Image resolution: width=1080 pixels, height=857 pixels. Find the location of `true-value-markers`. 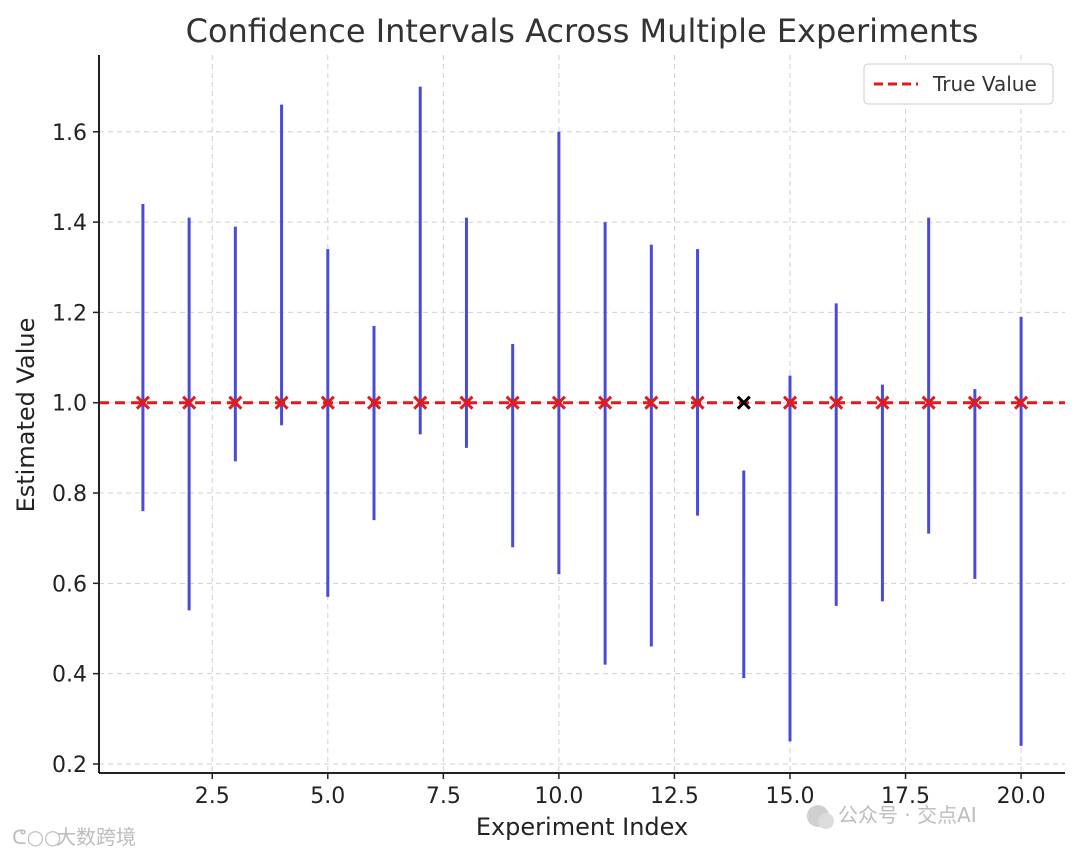

true-value-markers is located at coordinates (582, 402).